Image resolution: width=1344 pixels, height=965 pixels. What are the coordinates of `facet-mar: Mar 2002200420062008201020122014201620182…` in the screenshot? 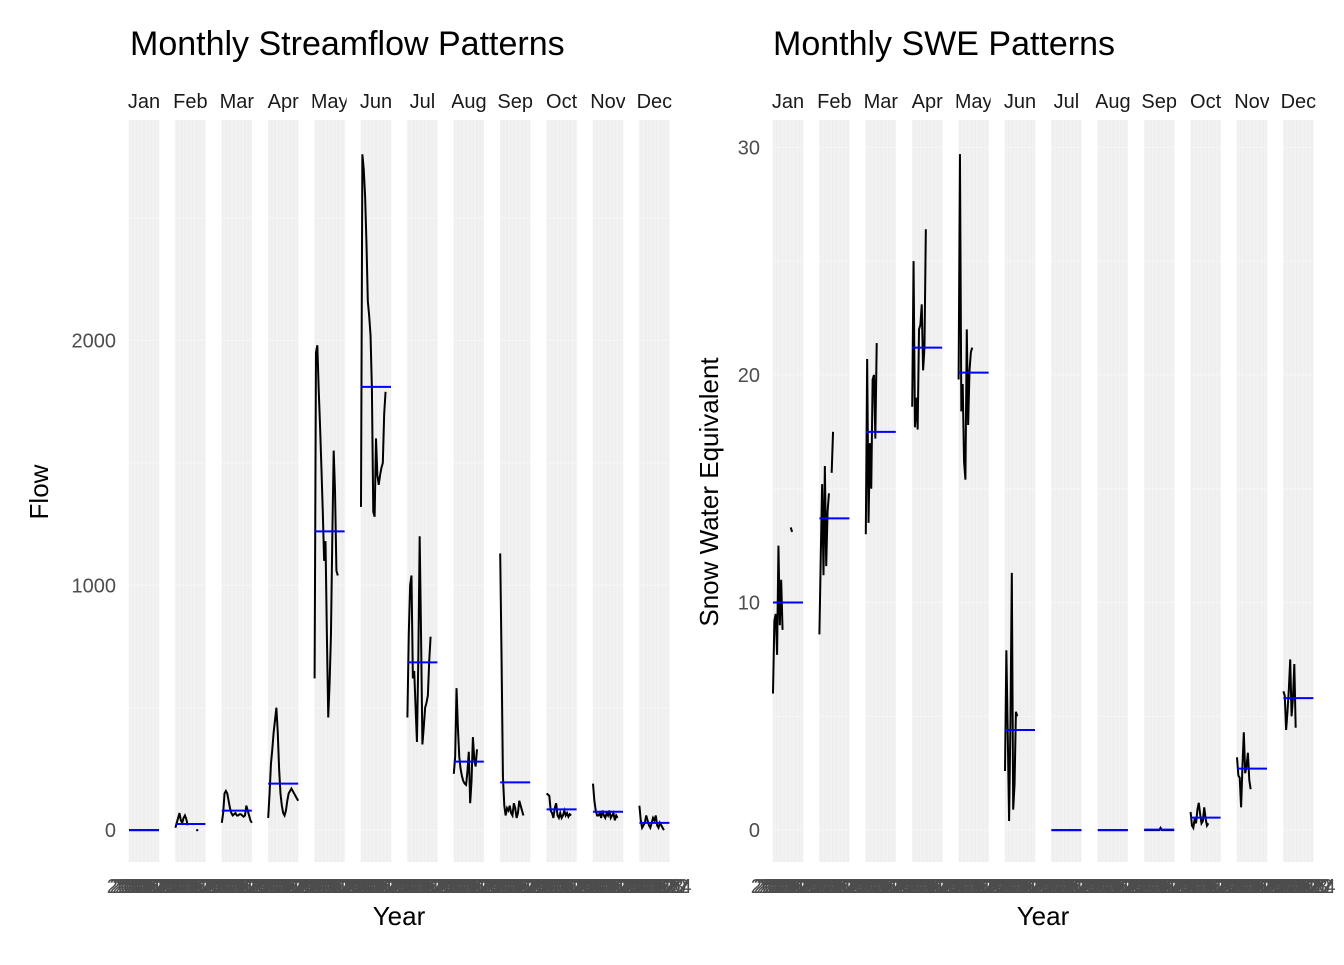 It's located at (237, 494).